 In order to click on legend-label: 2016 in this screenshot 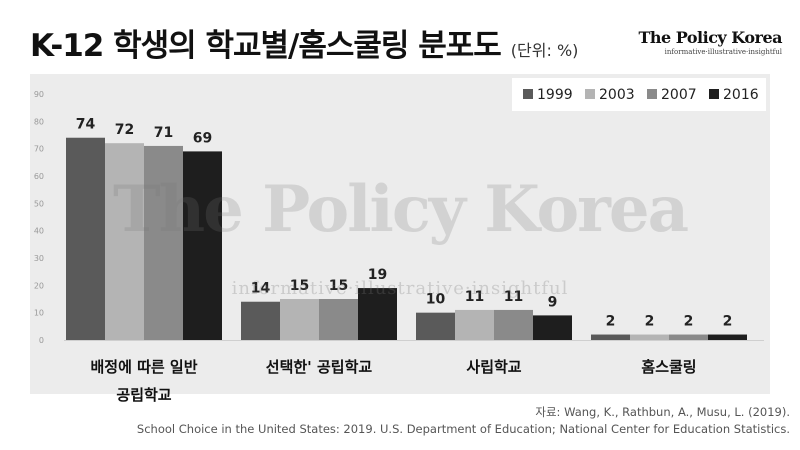, I will do `click(741, 95)`.